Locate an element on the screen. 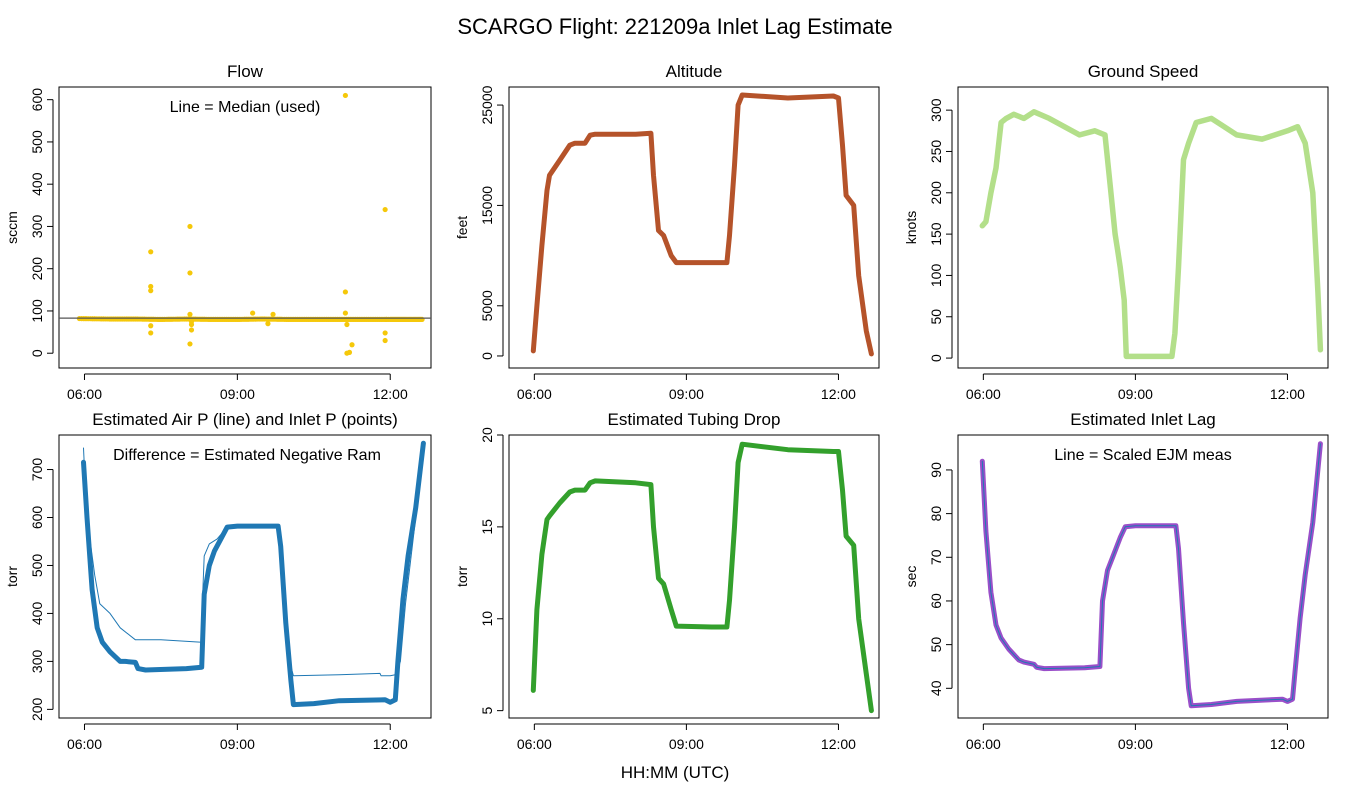  y-tick-label: 40 is located at coordinates (936, 688).